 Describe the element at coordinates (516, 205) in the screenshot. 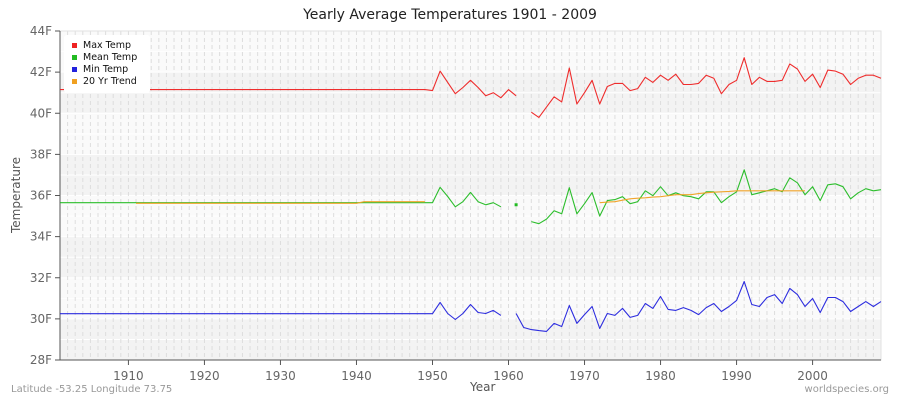

I see `mean-temp-point` at that location.